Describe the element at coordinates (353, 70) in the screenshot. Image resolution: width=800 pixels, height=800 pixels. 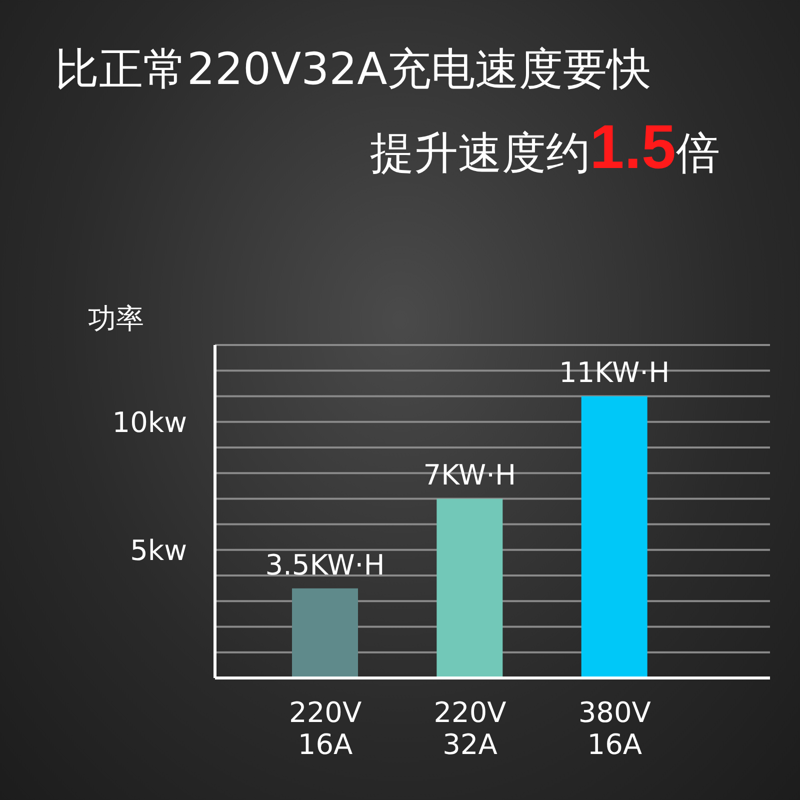
I see `chart-title: 比正常220V32A充电速度要快` at that location.